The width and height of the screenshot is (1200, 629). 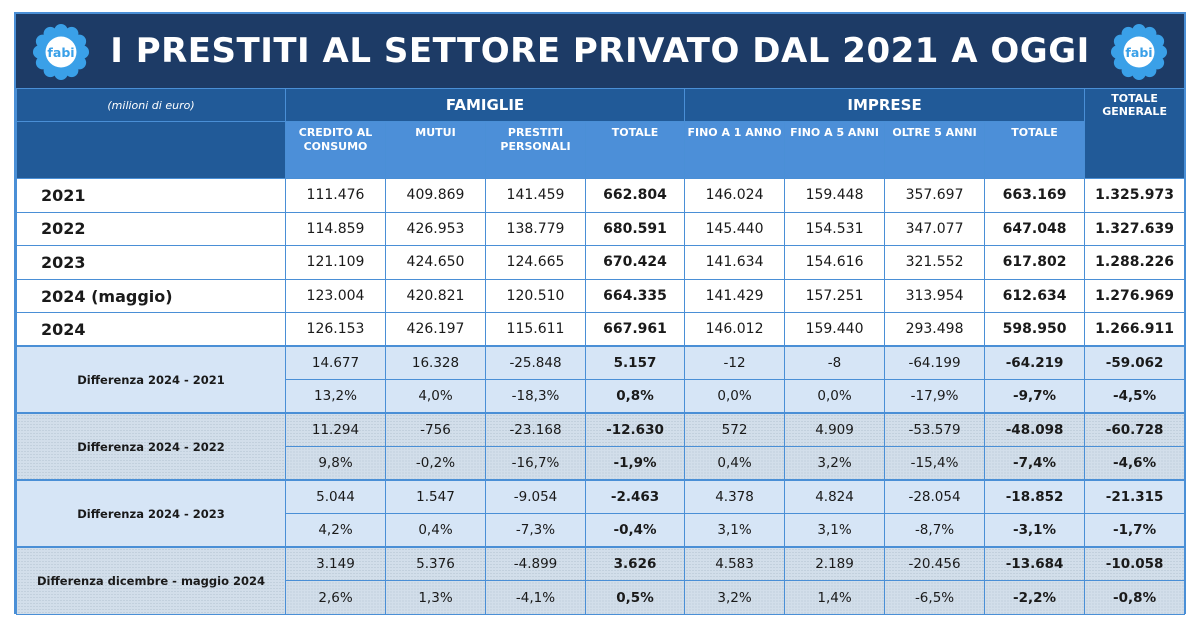 What do you see at coordinates (535, 430) in the screenshot?
I see `cell-prestiti-personali: -23.168` at bounding box center [535, 430].